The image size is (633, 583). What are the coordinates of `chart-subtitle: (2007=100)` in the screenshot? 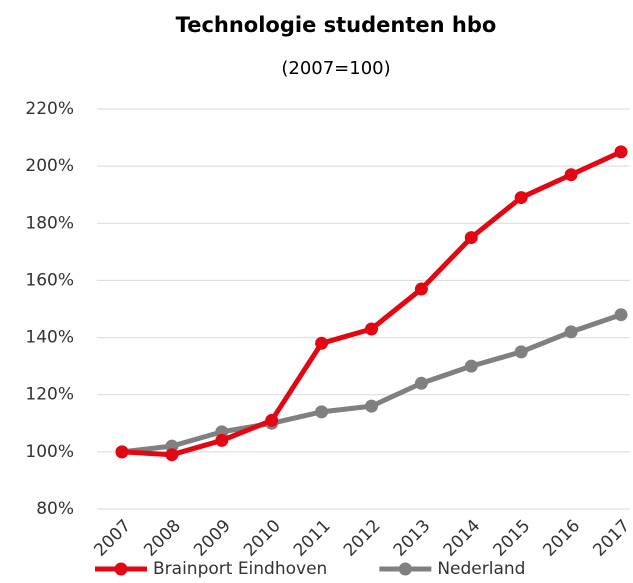 It's located at (335, 68).